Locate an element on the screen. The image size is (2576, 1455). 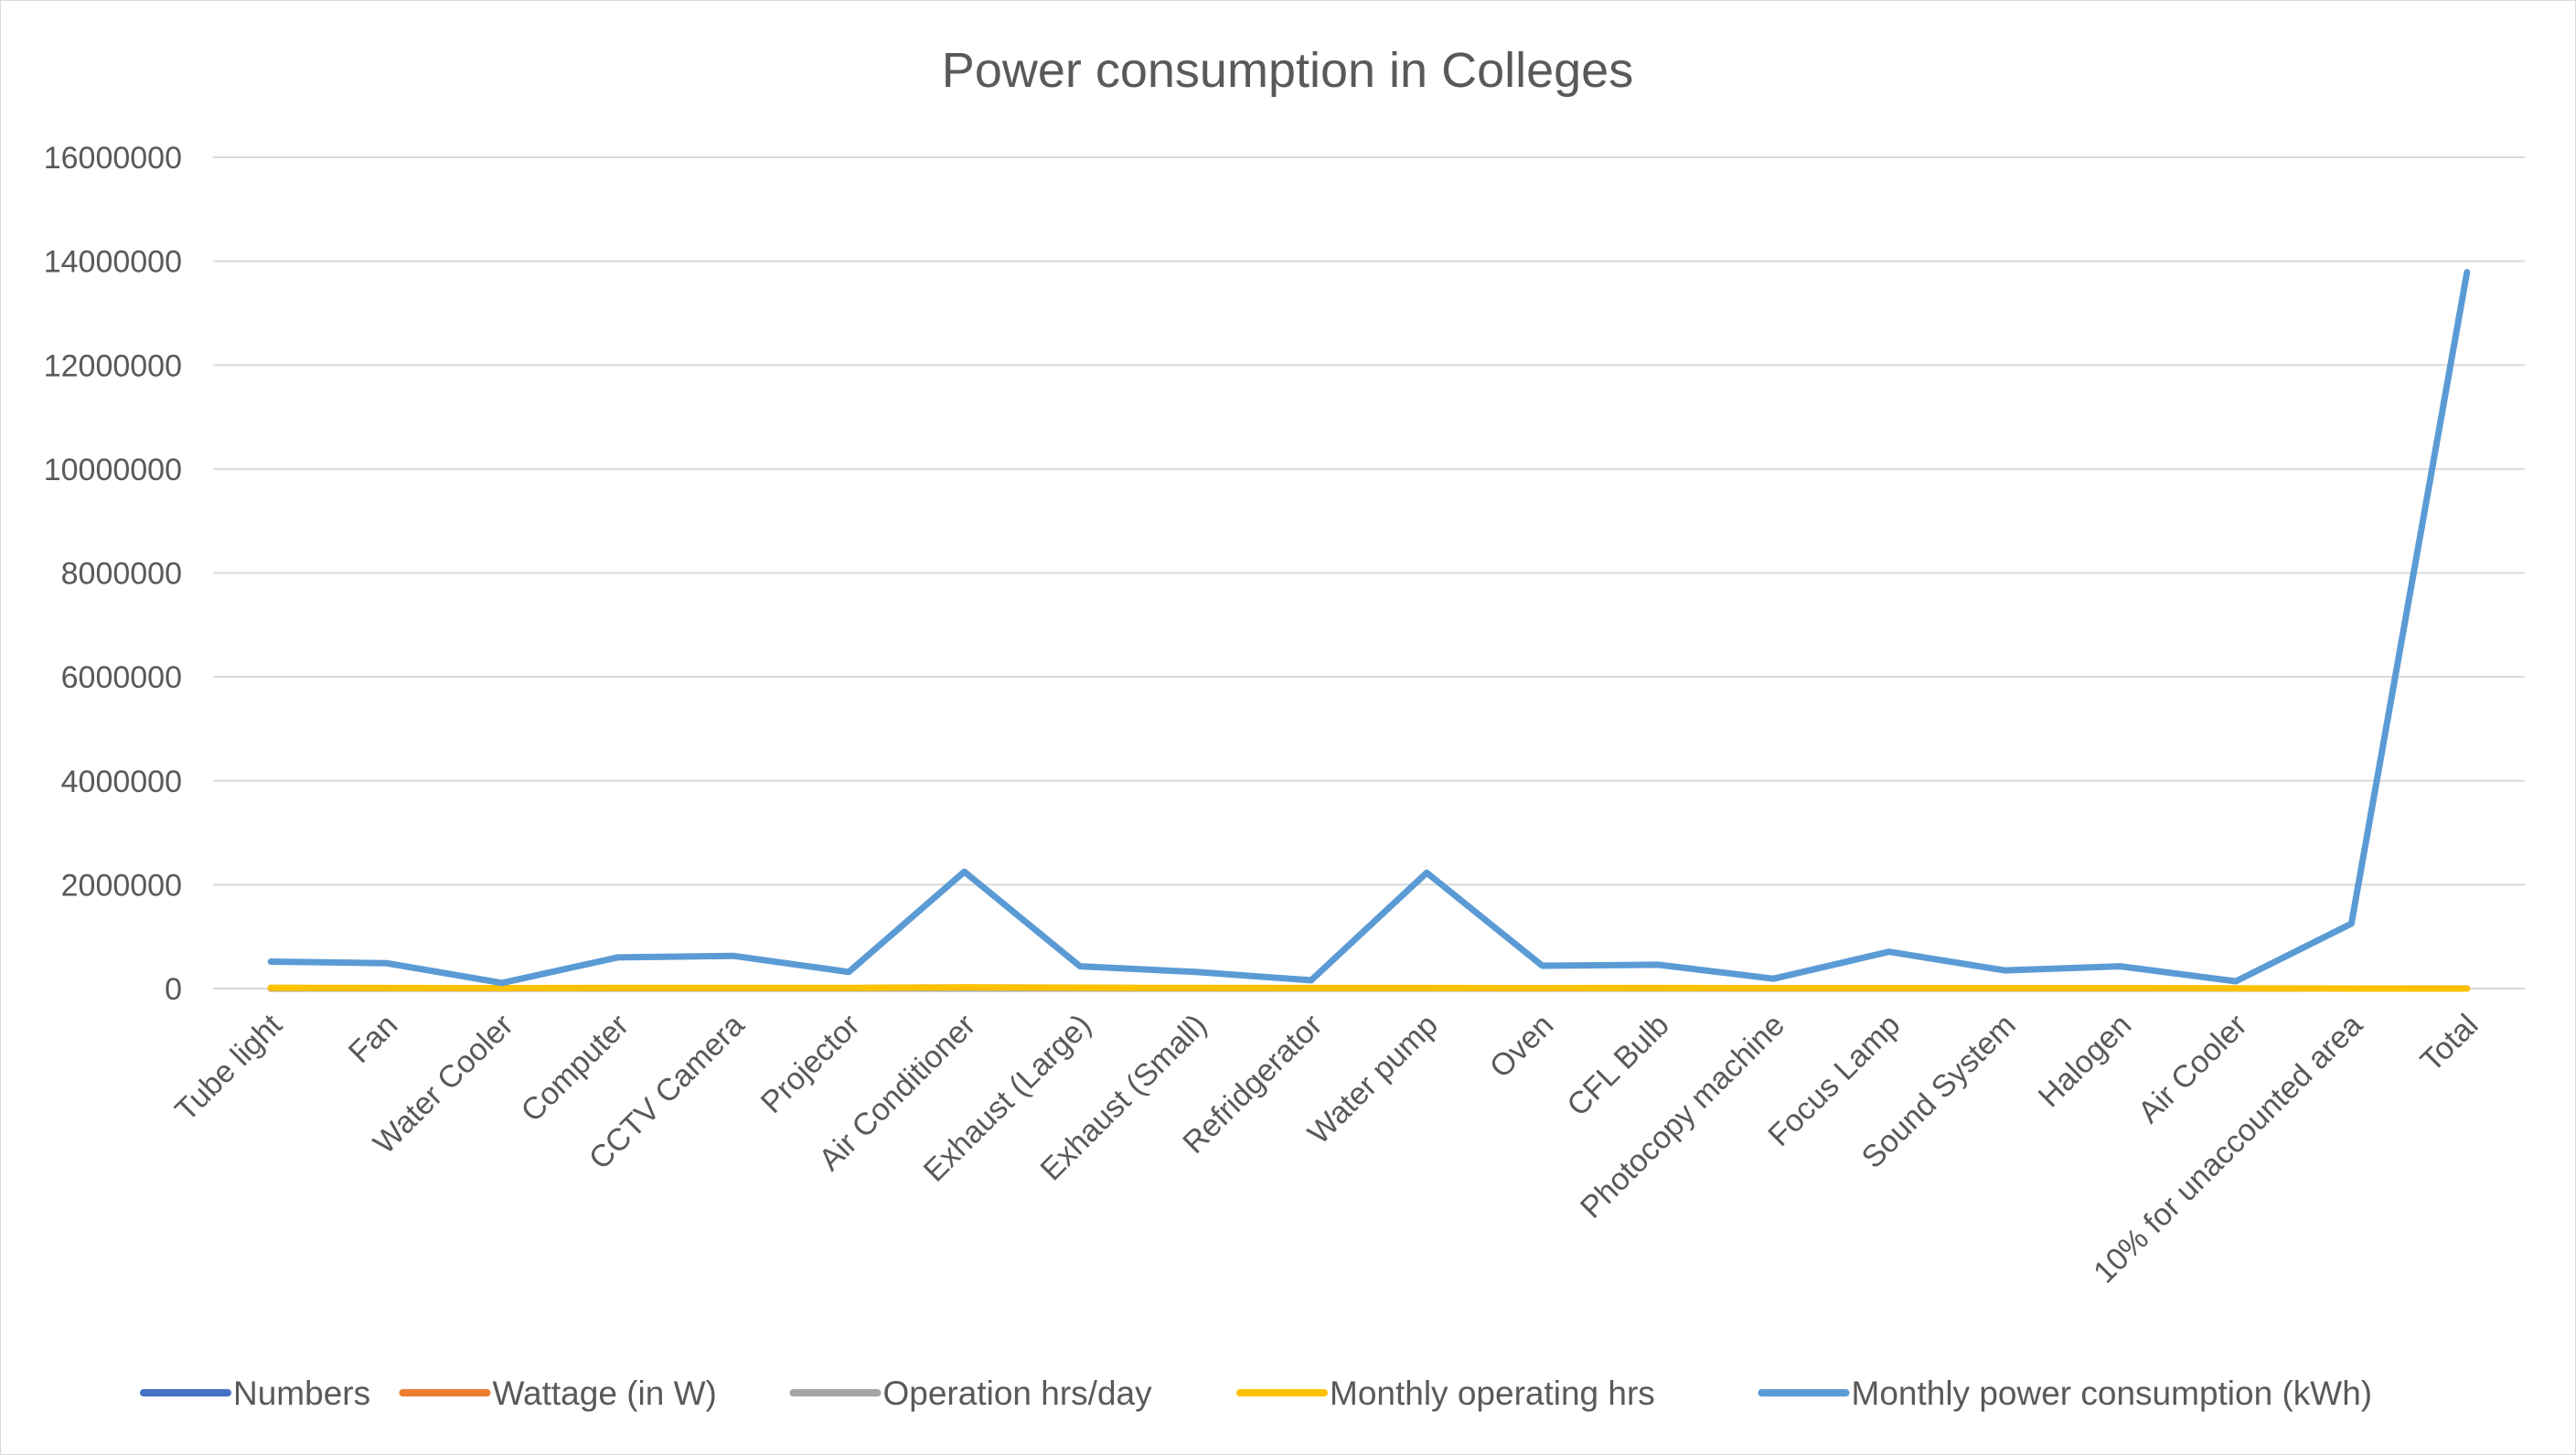
y-tick-label: 16000000 is located at coordinates (113, 158).